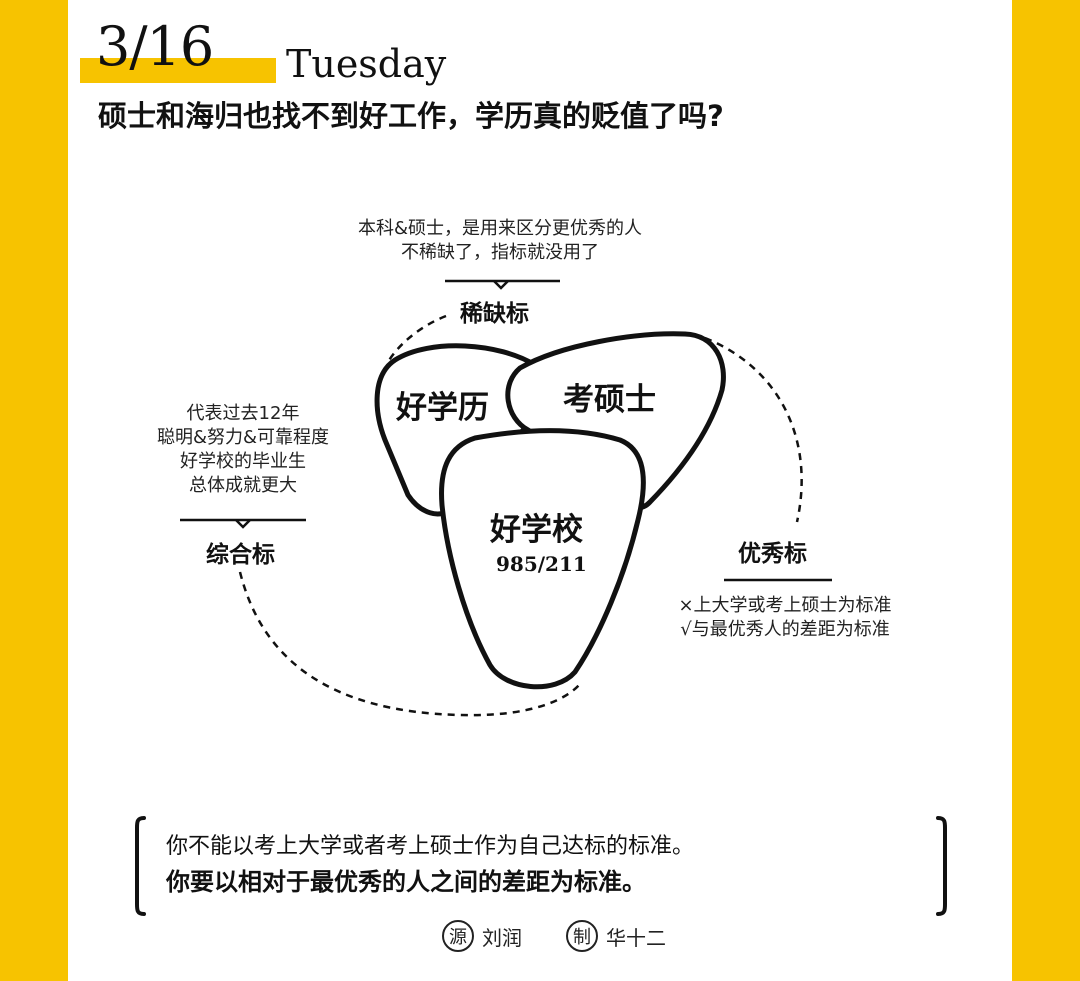 The height and width of the screenshot is (981, 1080). What do you see at coordinates (458, 936) in the screenshot?
I see `source-mark: 源` at bounding box center [458, 936].